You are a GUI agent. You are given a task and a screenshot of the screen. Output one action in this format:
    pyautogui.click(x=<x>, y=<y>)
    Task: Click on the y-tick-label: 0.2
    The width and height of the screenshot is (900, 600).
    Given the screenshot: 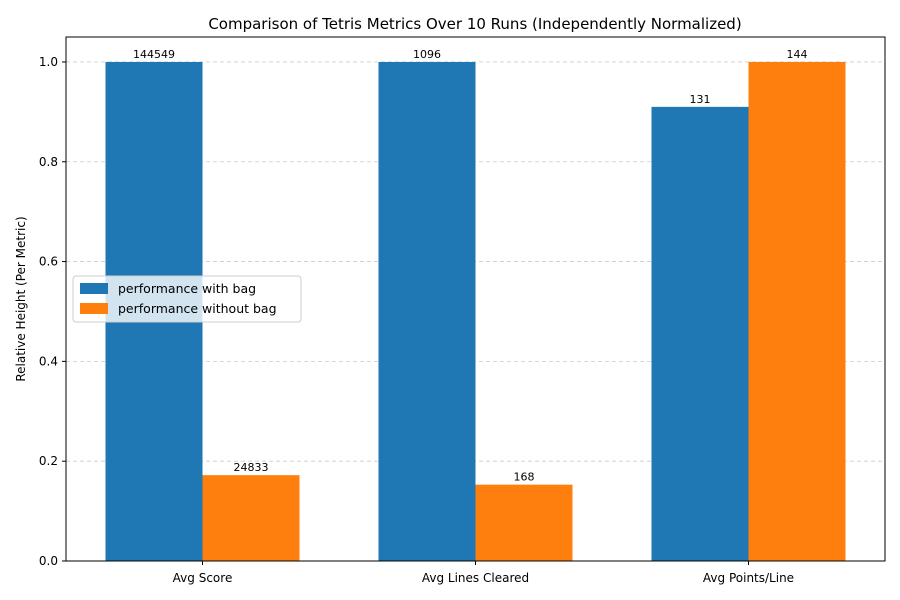 What is the action you would take?
    pyautogui.click(x=48, y=461)
    